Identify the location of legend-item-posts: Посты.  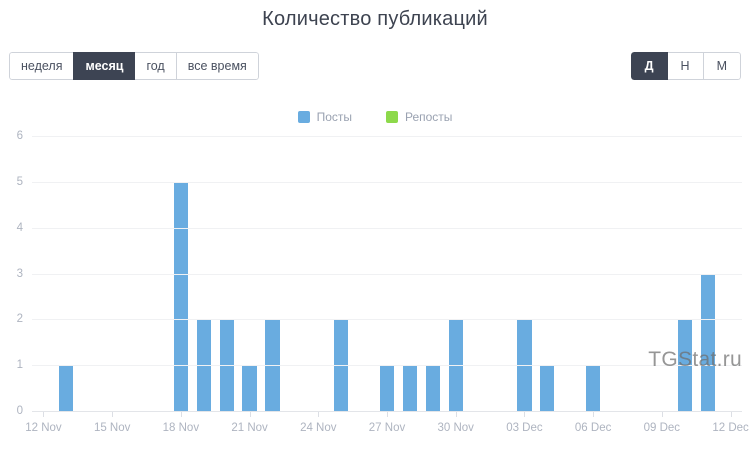
(324, 117).